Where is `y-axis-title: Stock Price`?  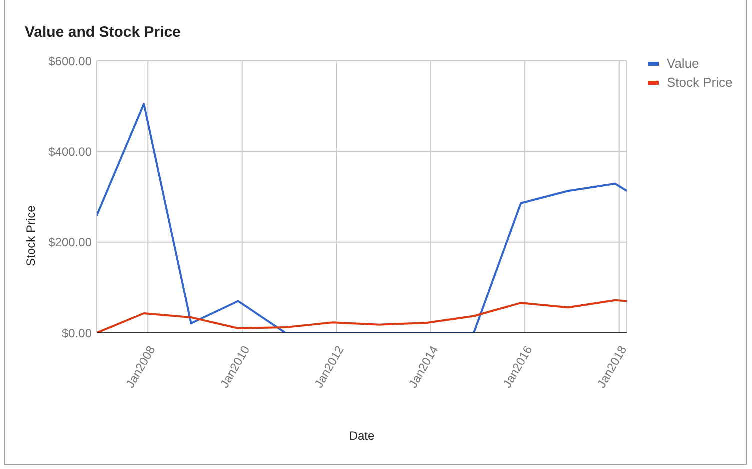 y-axis-title: Stock Price is located at coordinates (31, 236).